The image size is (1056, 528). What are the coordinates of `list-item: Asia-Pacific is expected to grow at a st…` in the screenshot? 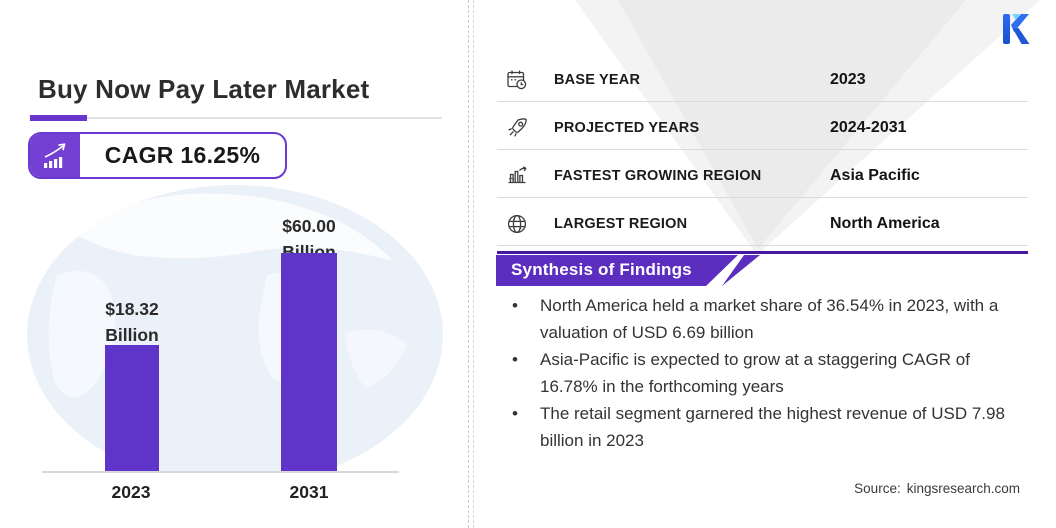 It's located at (762, 373).